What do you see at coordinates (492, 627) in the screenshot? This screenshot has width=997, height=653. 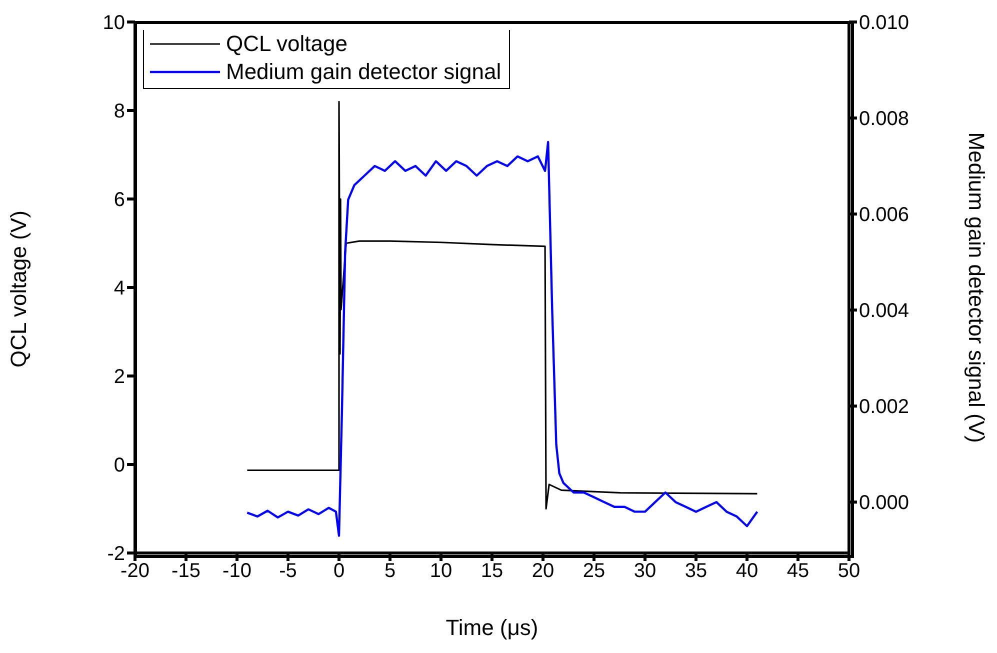 I see `x-axis-title: Time (μs)` at bounding box center [492, 627].